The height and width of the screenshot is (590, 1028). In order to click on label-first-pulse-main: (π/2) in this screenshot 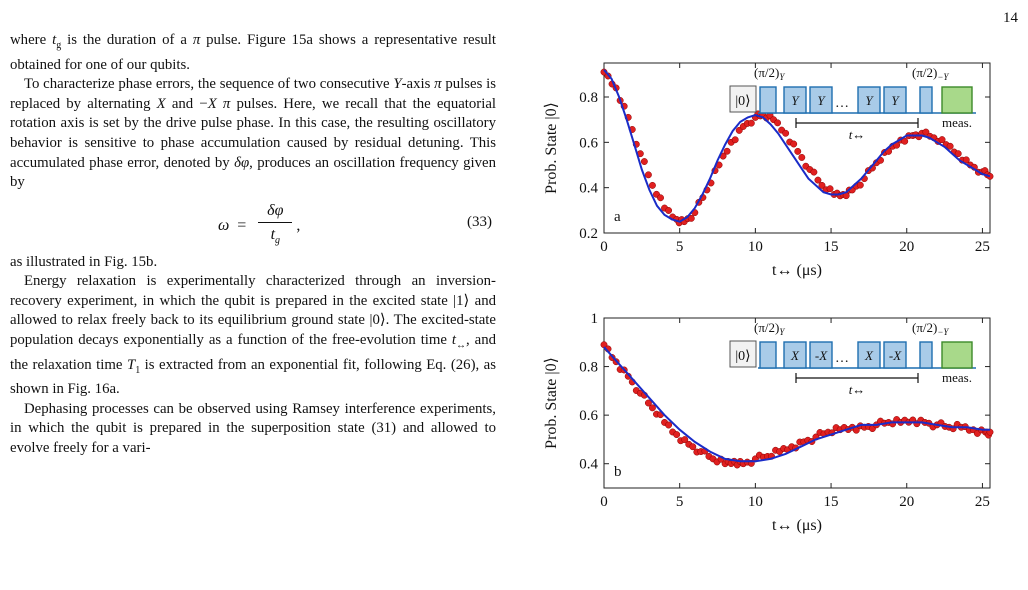, I will do `click(766, 327)`.